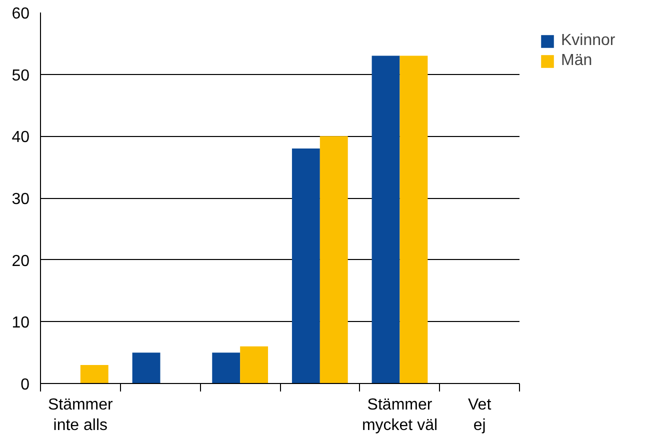 This screenshot has height=446, width=670. What do you see at coordinates (480, 415) in the screenshot?
I see `x-tick-label: Vet ej` at bounding box center [480, 415].